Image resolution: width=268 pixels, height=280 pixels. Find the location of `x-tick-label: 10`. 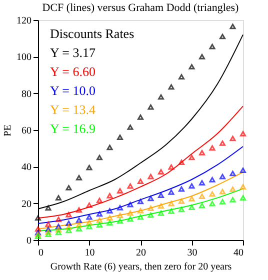

x-tick-label: 10 is located at coordinates (89, 253).